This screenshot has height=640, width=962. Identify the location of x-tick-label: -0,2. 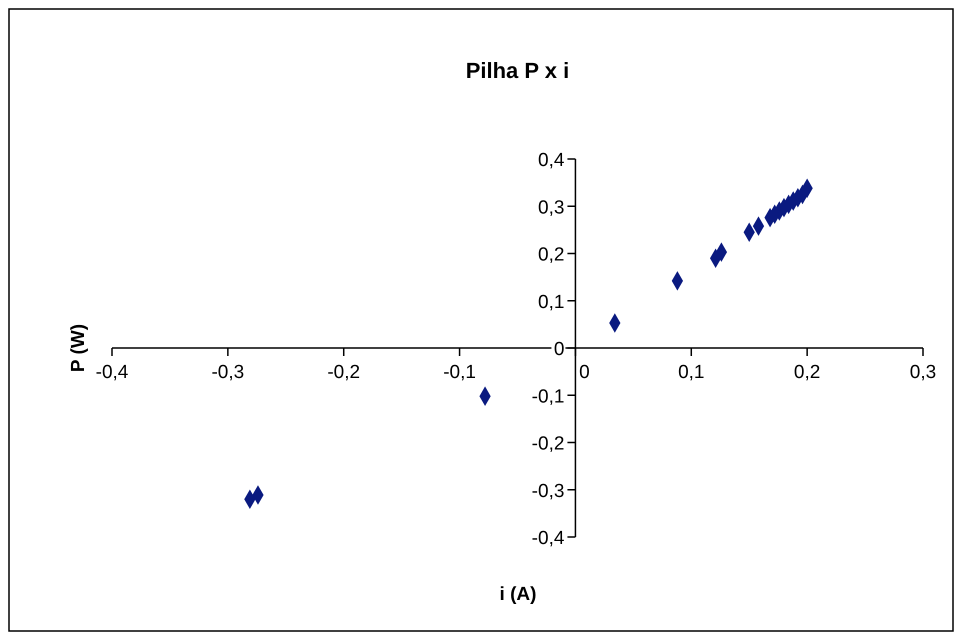
(343, 372).